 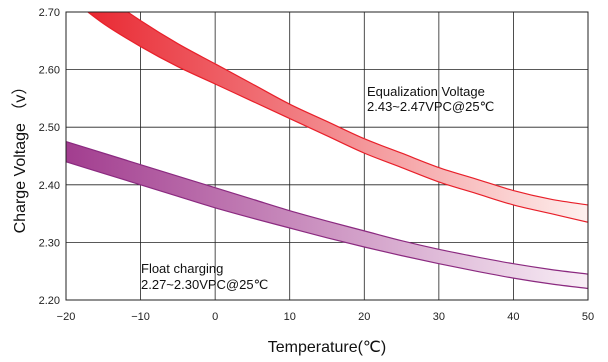 What do you see at coordinates (290, 317) in the screenshot?
I see `x-tick-label: 10` at bounding box center [290, 317].